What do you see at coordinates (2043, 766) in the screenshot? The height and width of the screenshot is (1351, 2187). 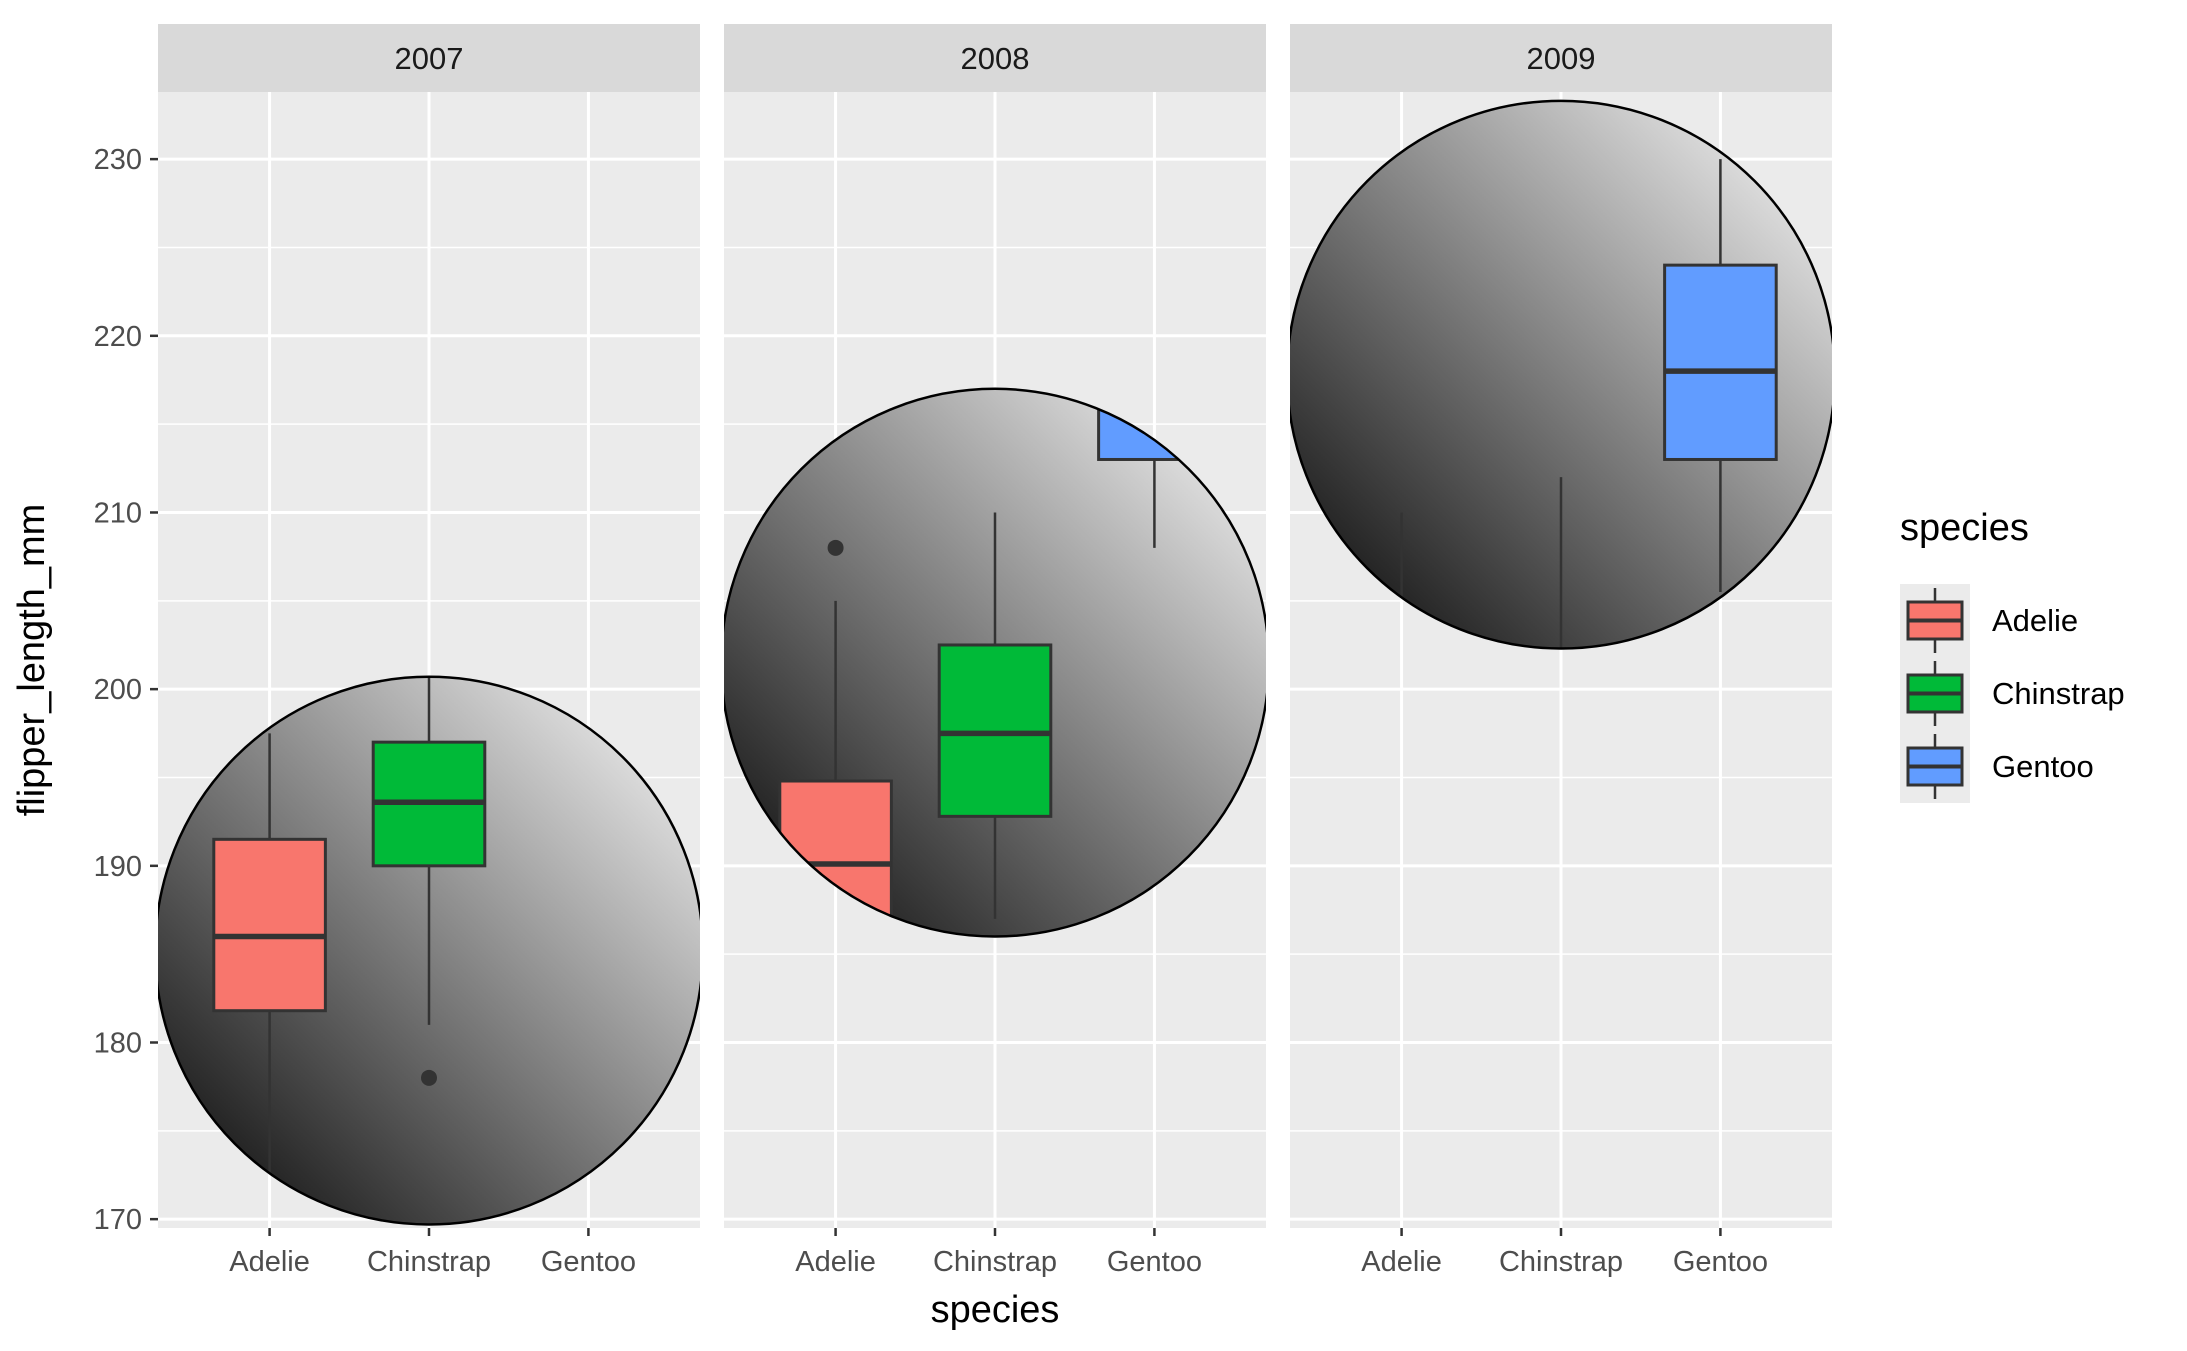 I see `legend-label-gentoo: Gentoo` at bounding box center [2043, 766].